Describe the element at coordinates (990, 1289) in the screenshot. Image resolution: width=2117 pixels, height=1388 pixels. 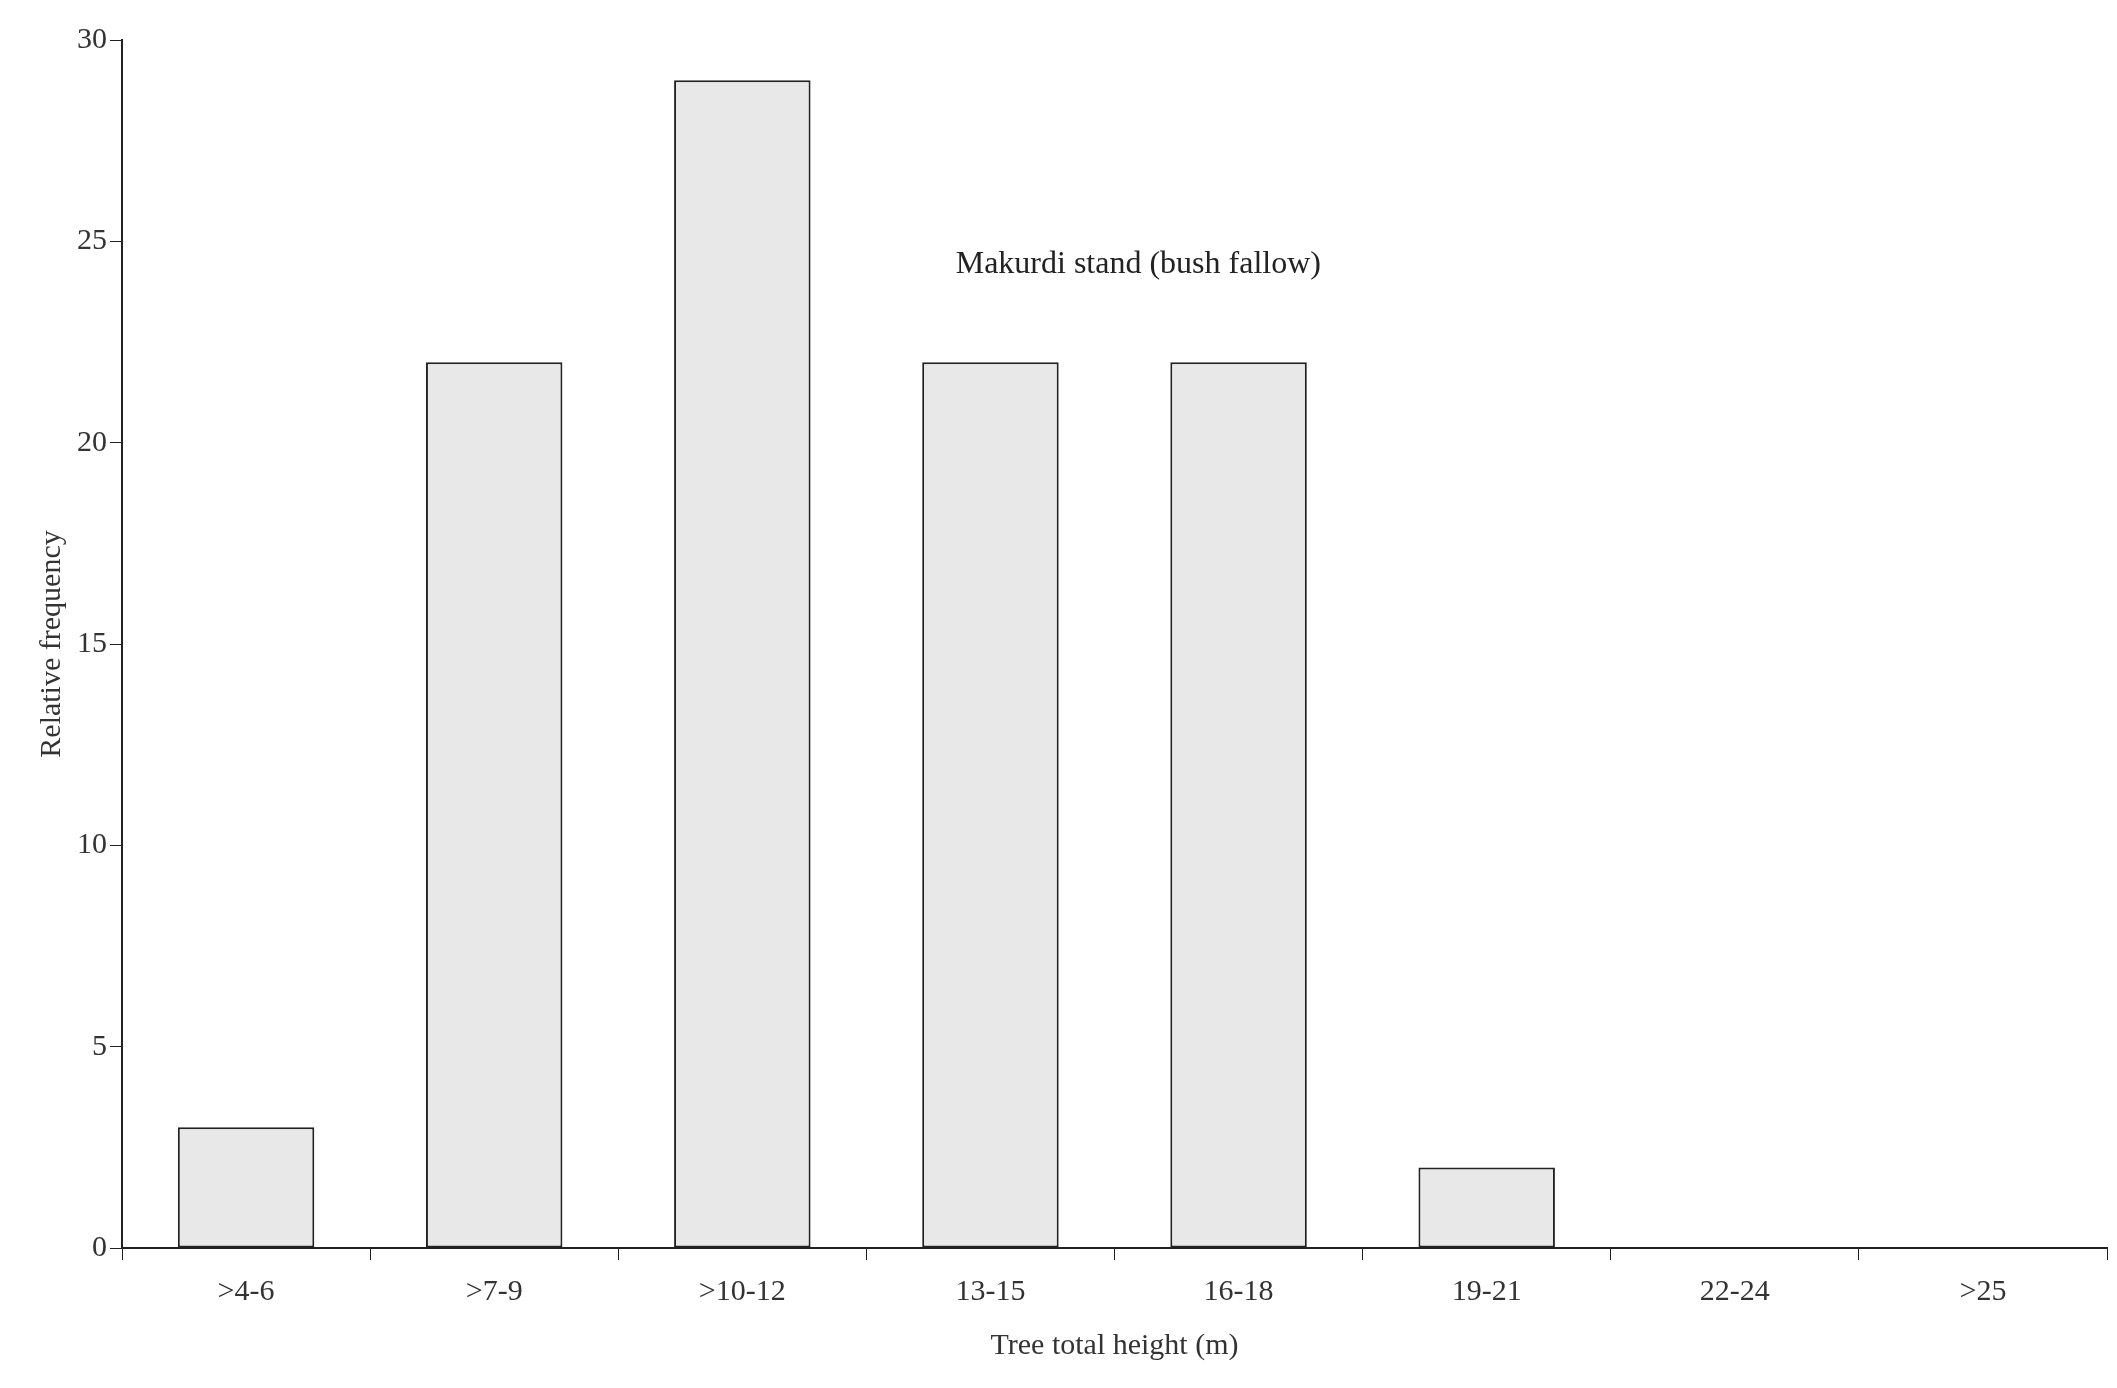
I see `x-tick-label: 13-15` at that location.